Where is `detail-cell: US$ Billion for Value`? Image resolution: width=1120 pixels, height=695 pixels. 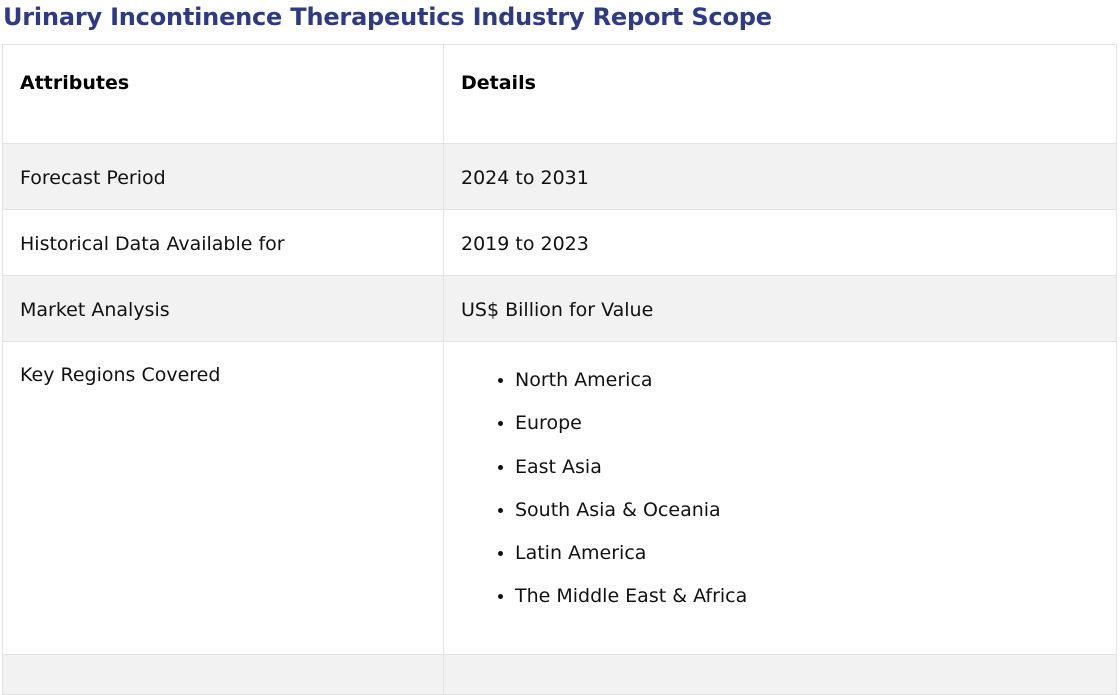
detail-cell: US$ Billion for Value is located at coordinates (780, 308).